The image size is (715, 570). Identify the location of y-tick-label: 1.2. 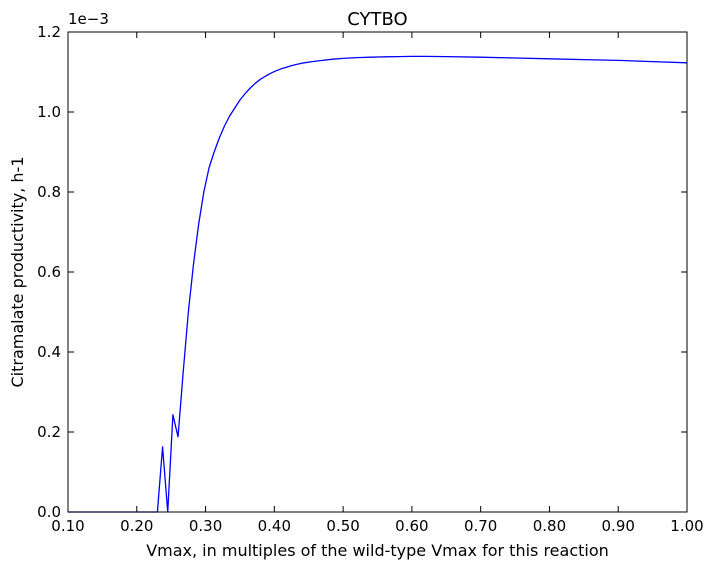
(49, 32).